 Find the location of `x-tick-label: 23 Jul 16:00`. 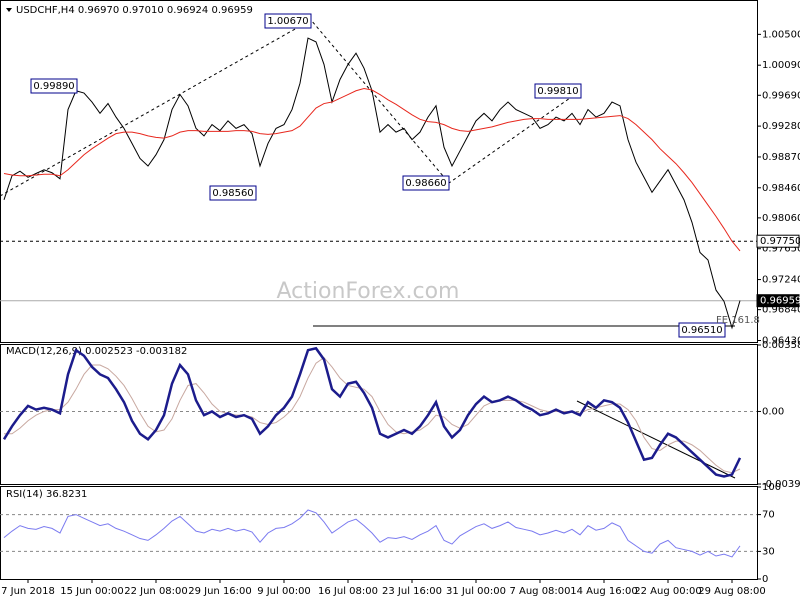

x-tick-label: 23 Jul 16:00 is located at coordinates (412, 591).